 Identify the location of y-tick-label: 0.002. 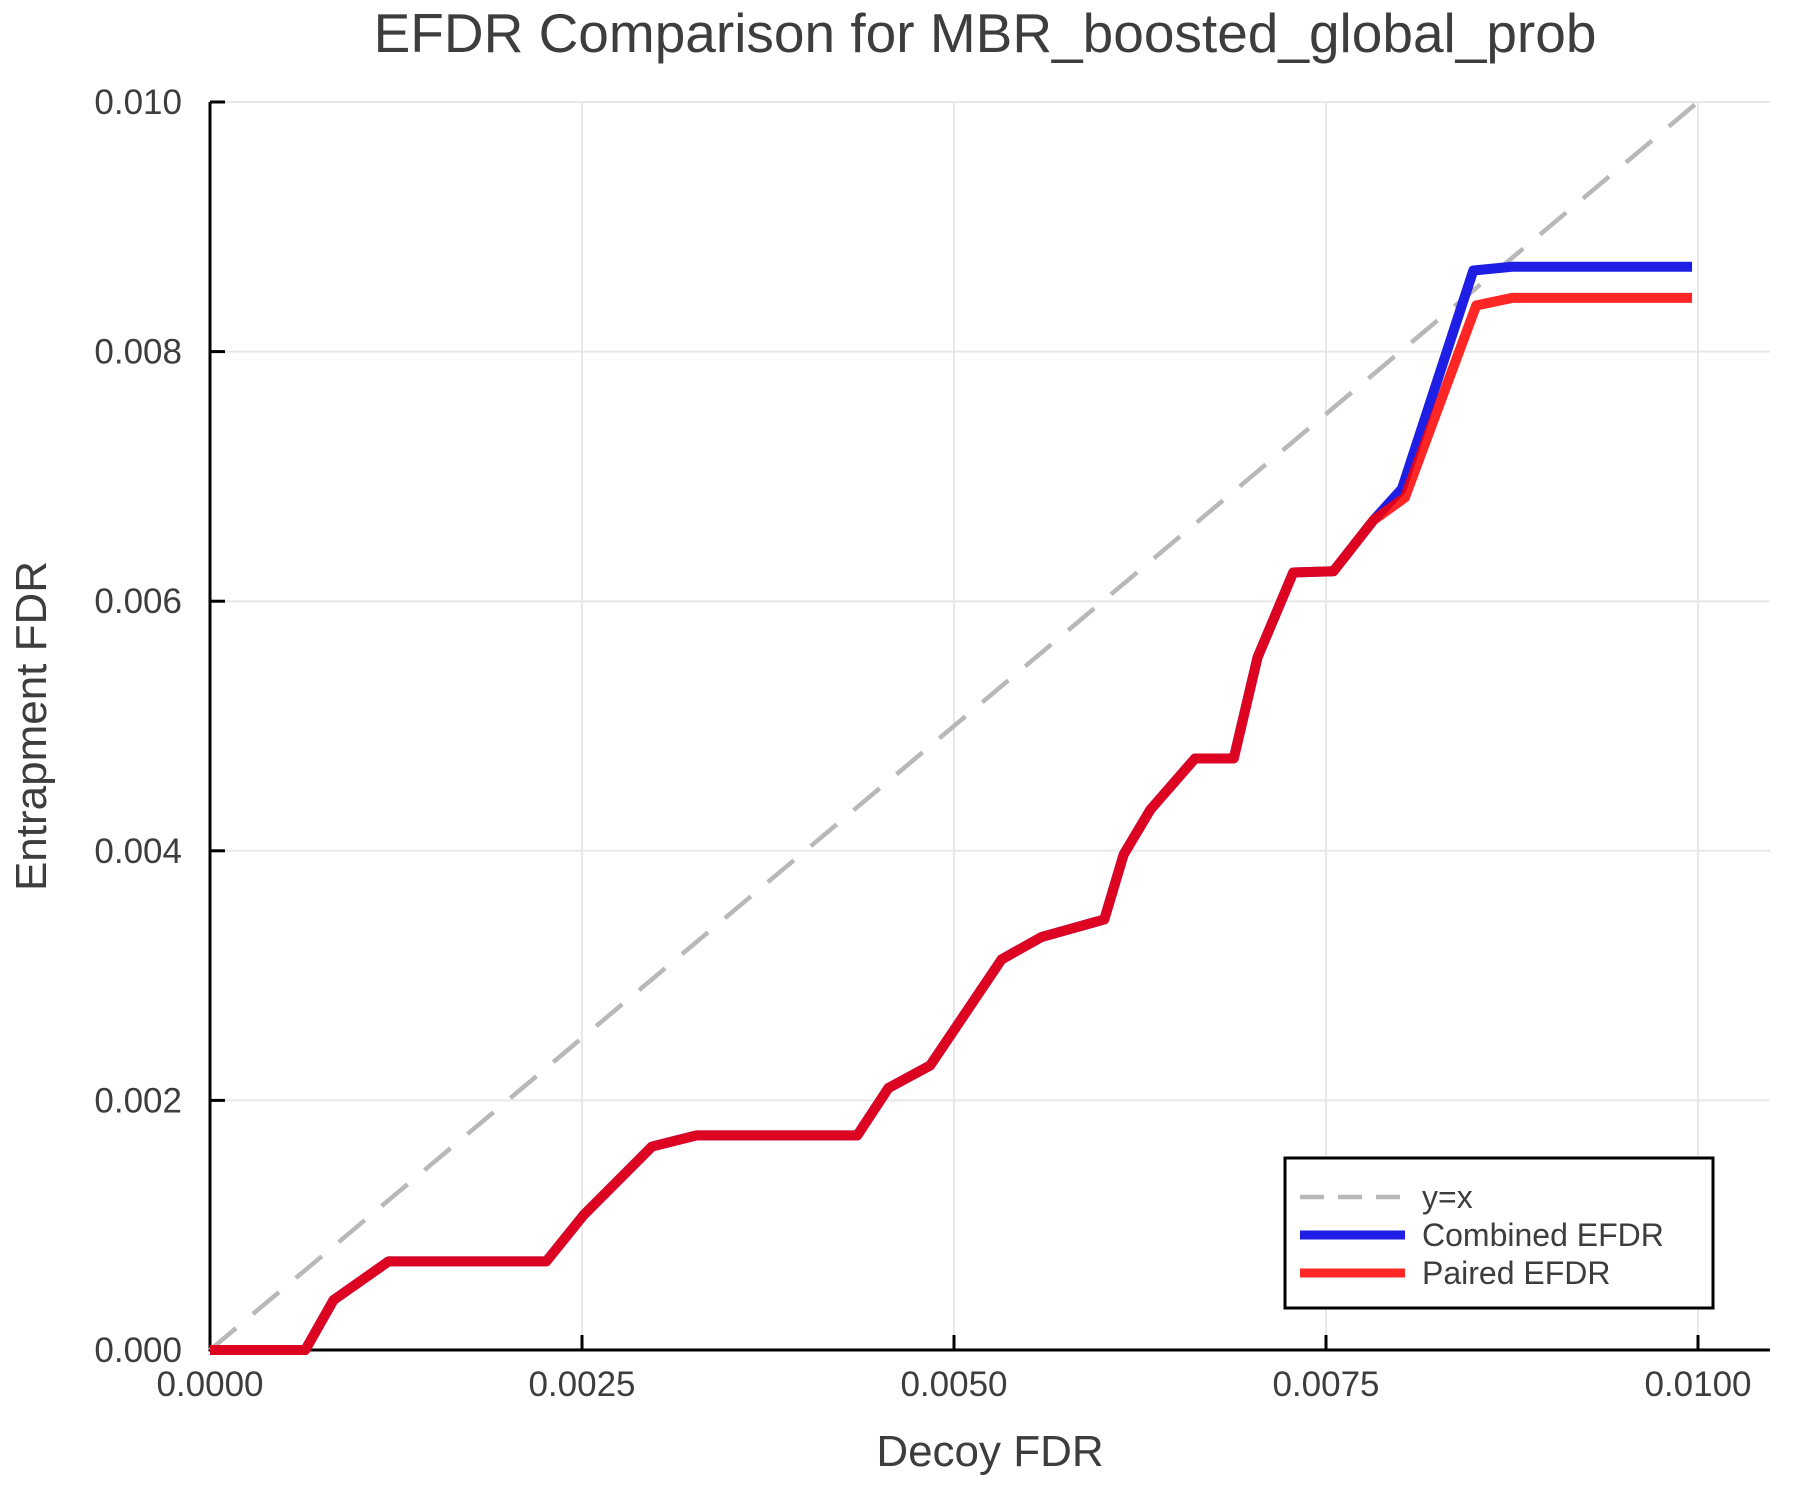
(138, 1100).